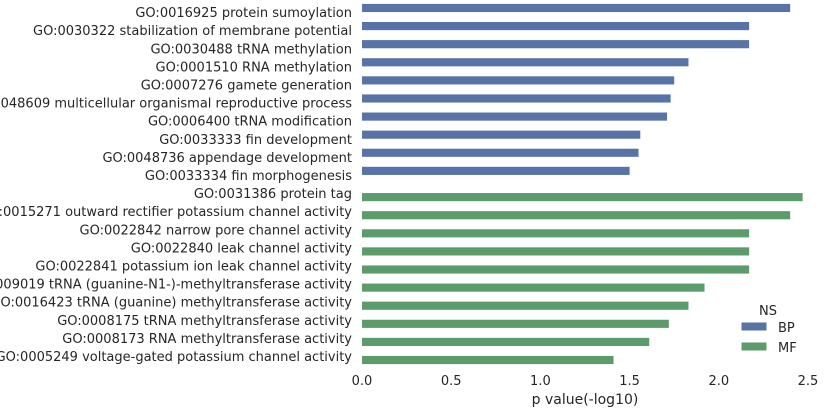 The width and height of the screenshot is (824, 418). What do you see at coordinates (216, 230) in the screenshot?
I see `category-label: GO:0022842 narrow pore channel activity` at bounding box center [216, 230].